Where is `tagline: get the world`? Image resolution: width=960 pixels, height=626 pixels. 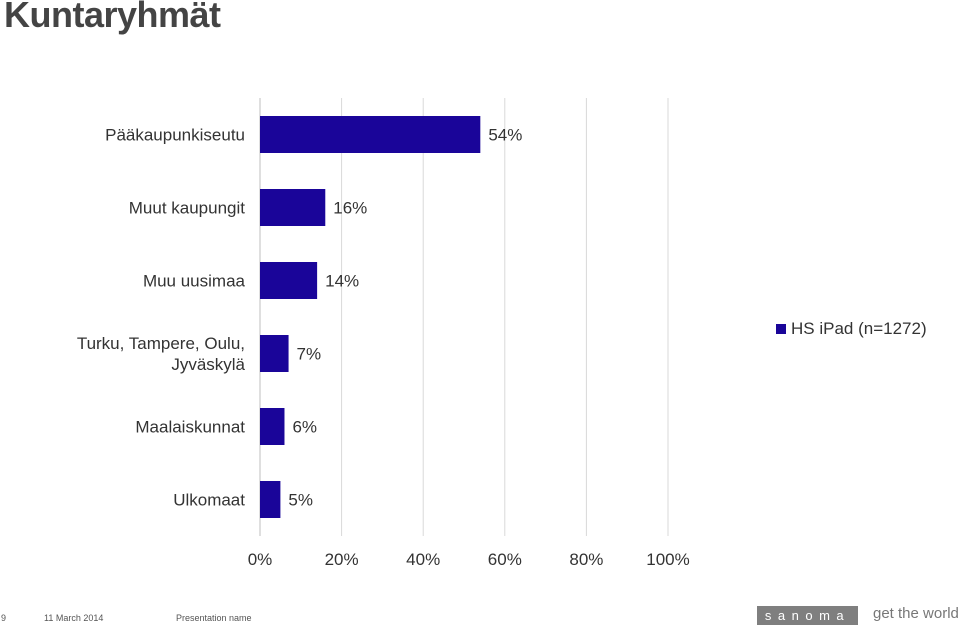
tagline: get the world is located at coordinates (916, 613).